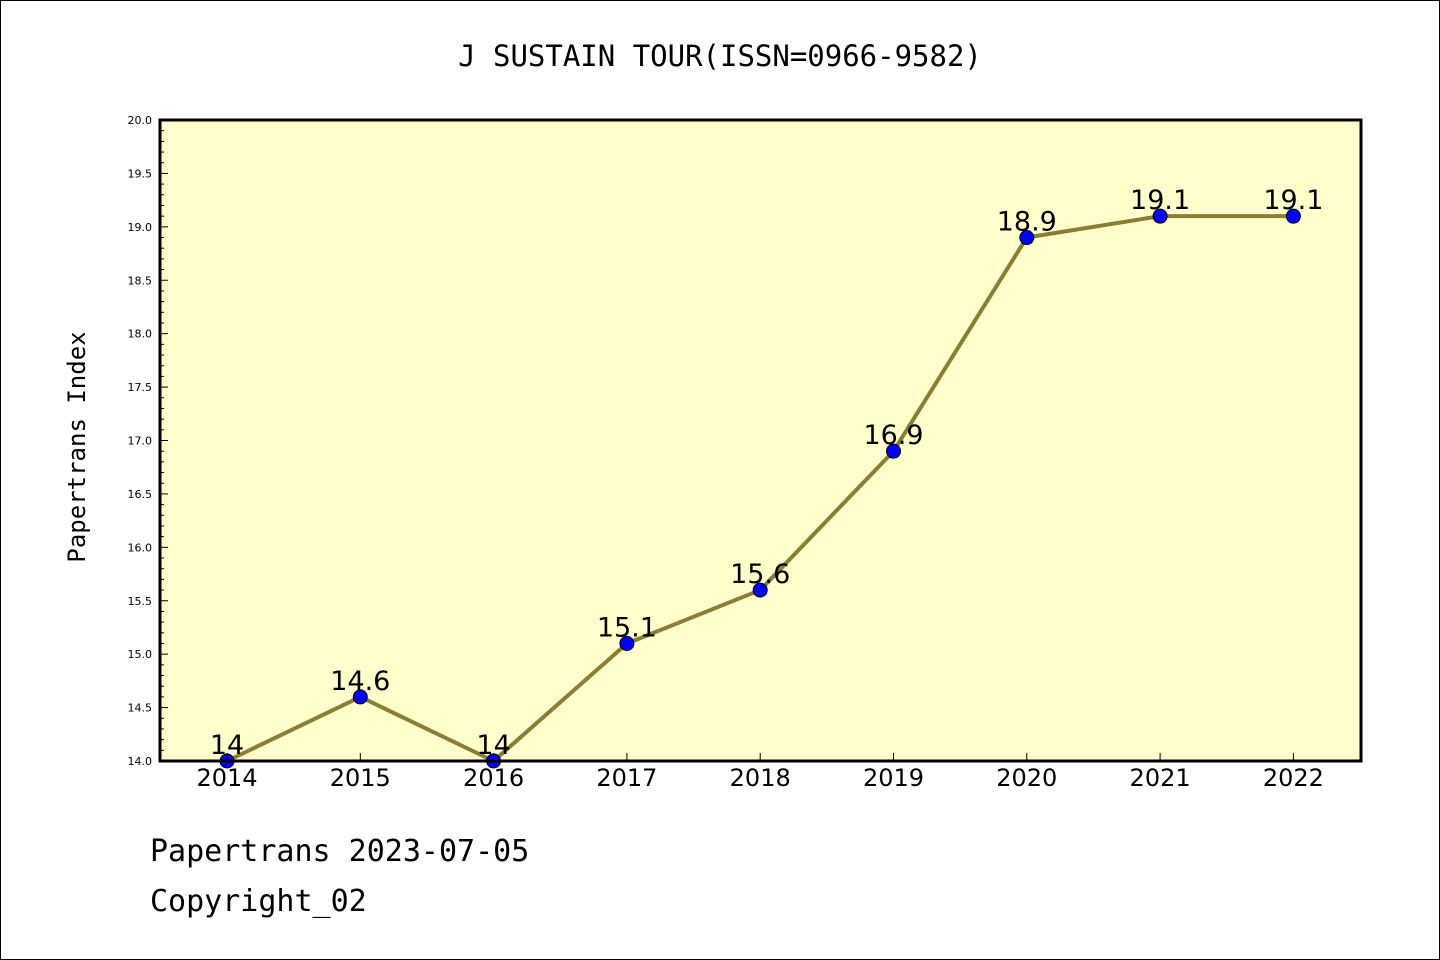 This screenshot has height=960, width=1440. I want to click on x-axis-ticks: 2014 2015 2016 2017 2018 2019 2020 2021 2022, so click(760, 772).